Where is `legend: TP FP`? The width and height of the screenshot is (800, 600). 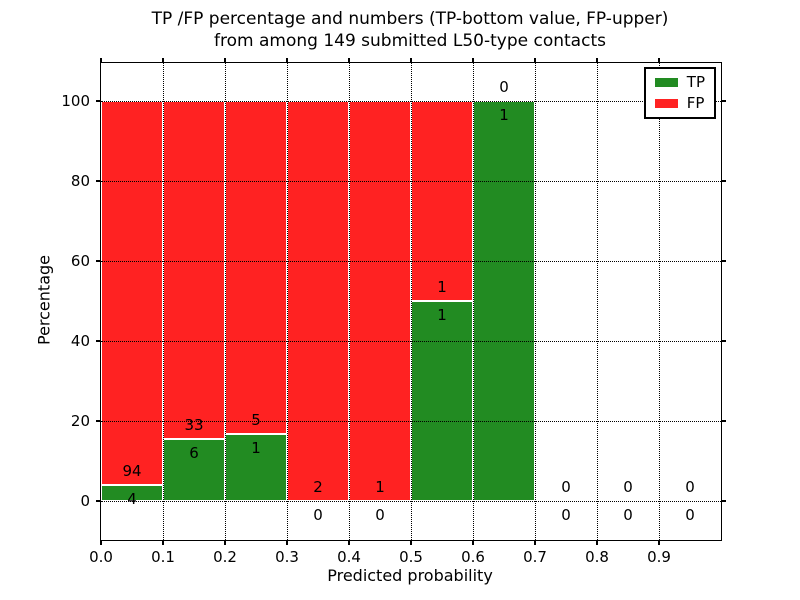
legend: TP FP is located at coordinates (679, 93).